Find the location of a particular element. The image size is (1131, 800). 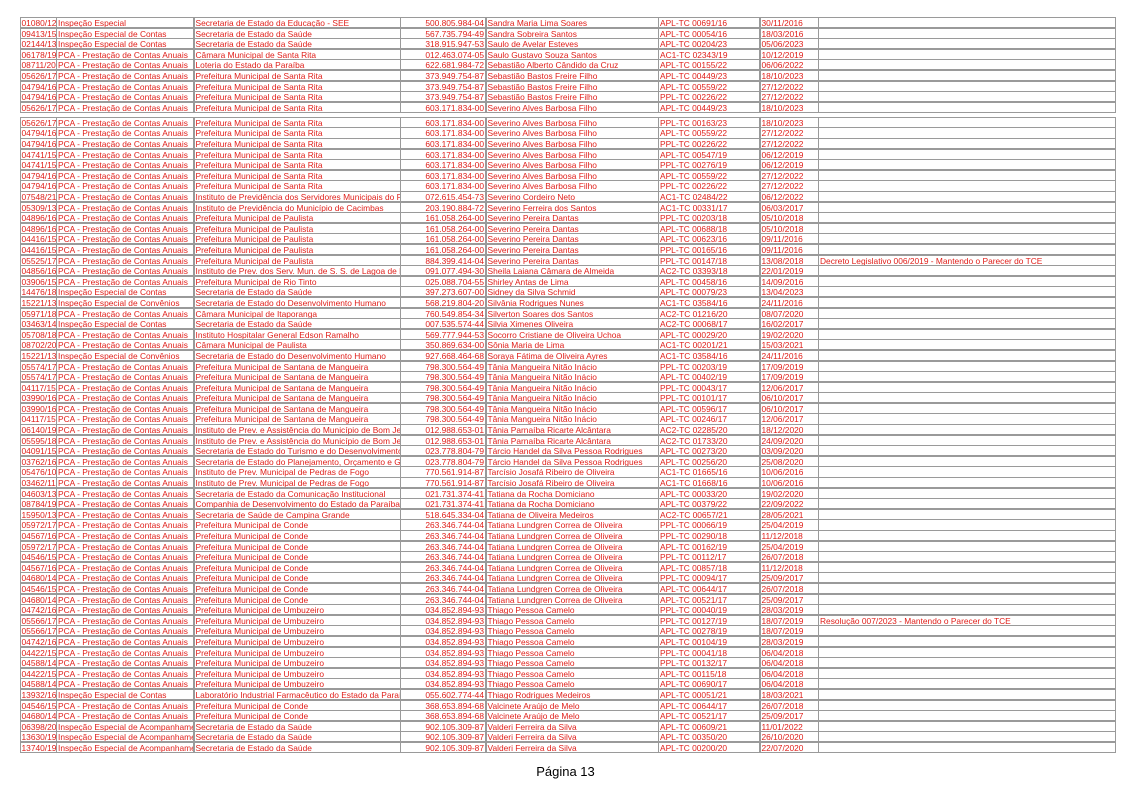

person-name: Severino Pereira Dantas is located at coordinates (572, 260).